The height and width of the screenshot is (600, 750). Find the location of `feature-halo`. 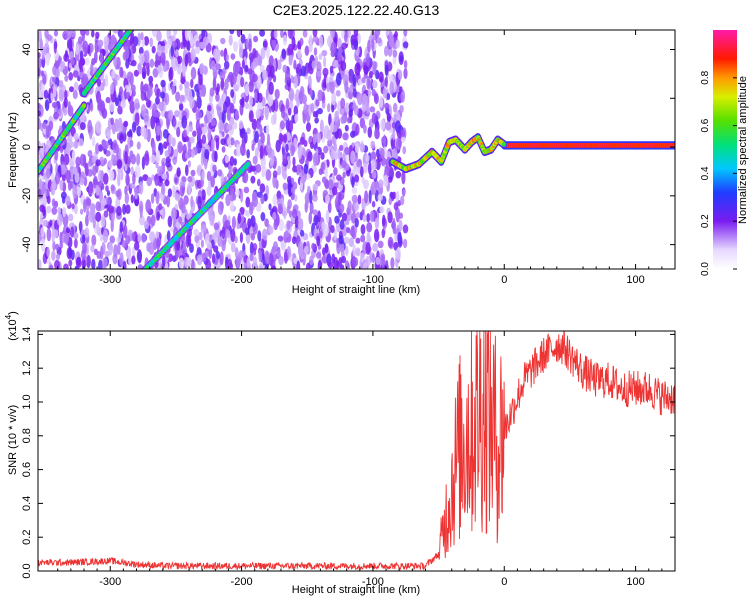

feature-halo is located at coordinates (138, 277).